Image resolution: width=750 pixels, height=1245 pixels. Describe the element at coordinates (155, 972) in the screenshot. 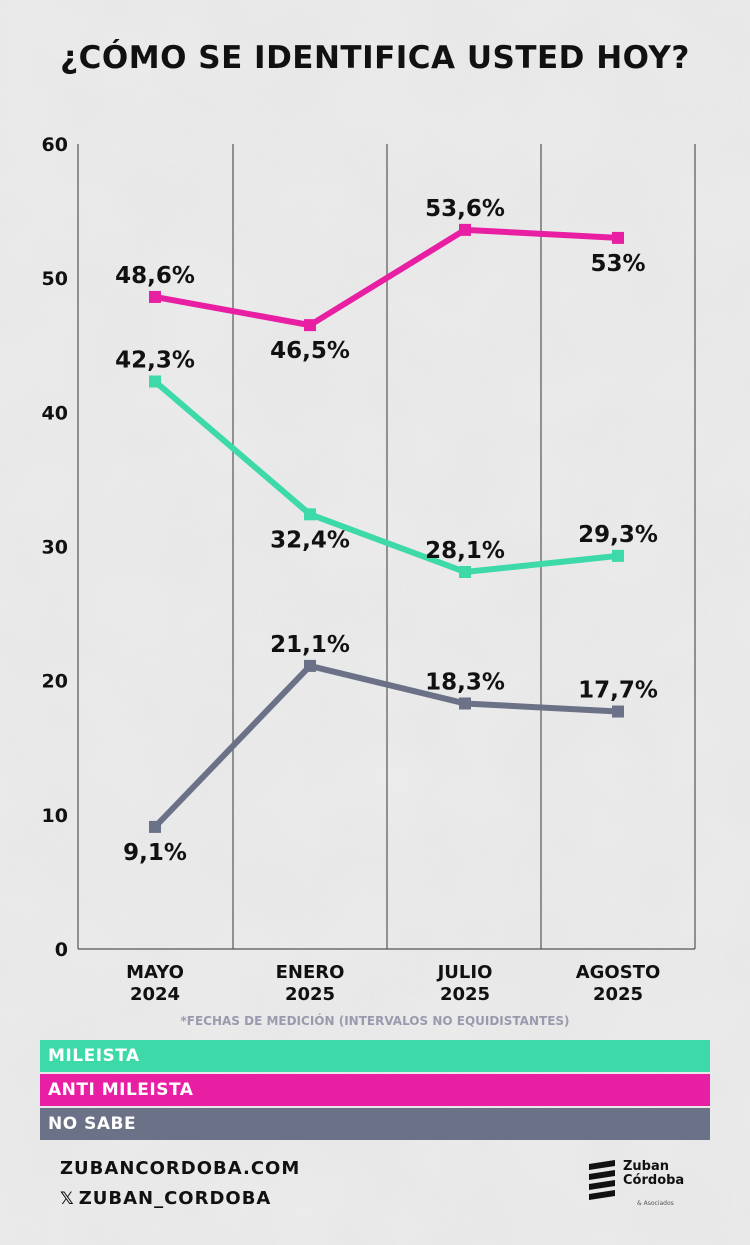

I see `x-tick-label: MAYO` at that location.